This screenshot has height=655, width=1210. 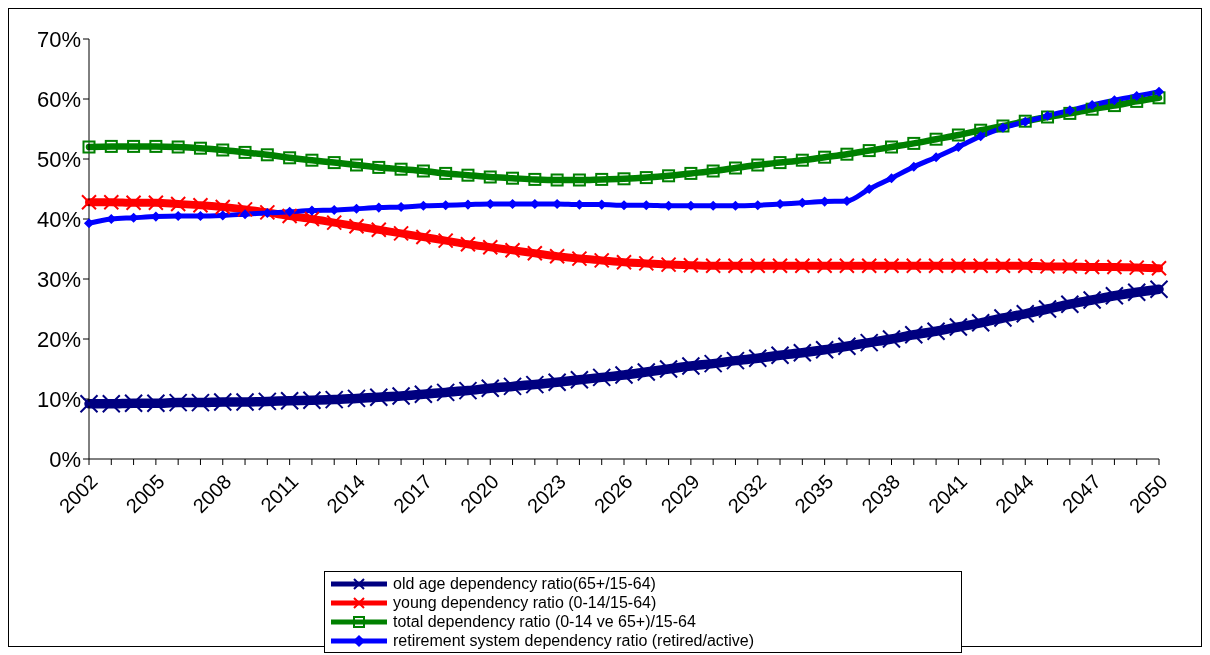 What do you see at coordinates (58, 279) in the screenshot?
I see `y-tick-label: 30%` at bounding box center [58, 279].